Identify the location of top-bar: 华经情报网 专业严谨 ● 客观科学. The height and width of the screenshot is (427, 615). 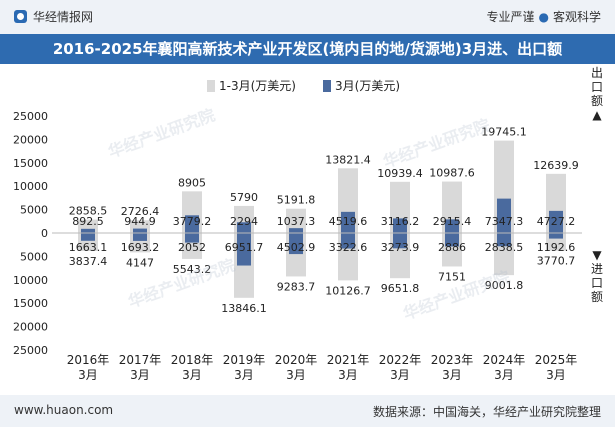
(307, 17).